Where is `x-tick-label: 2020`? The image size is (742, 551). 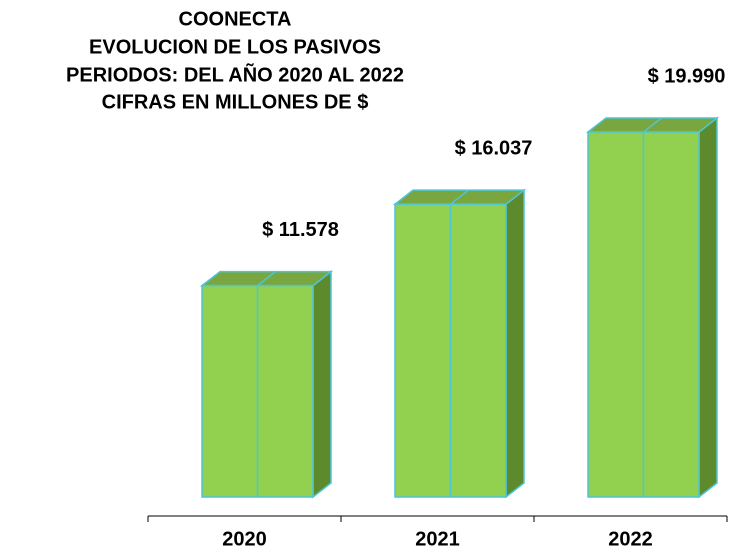 x-tick-label: 2020 is located at coordinates (244, 539).